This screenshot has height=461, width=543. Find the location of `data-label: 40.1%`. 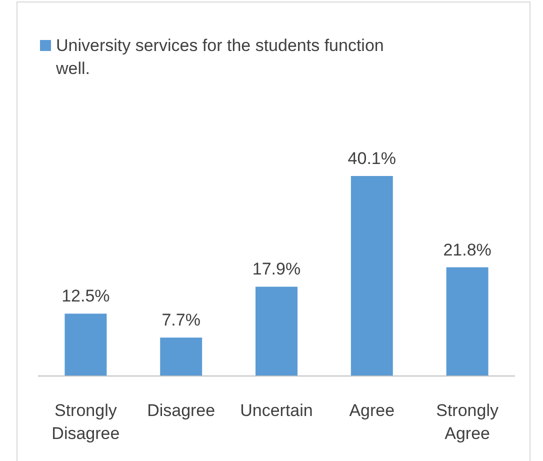

data-label: 40.1% is located at coordinates (372, 158).